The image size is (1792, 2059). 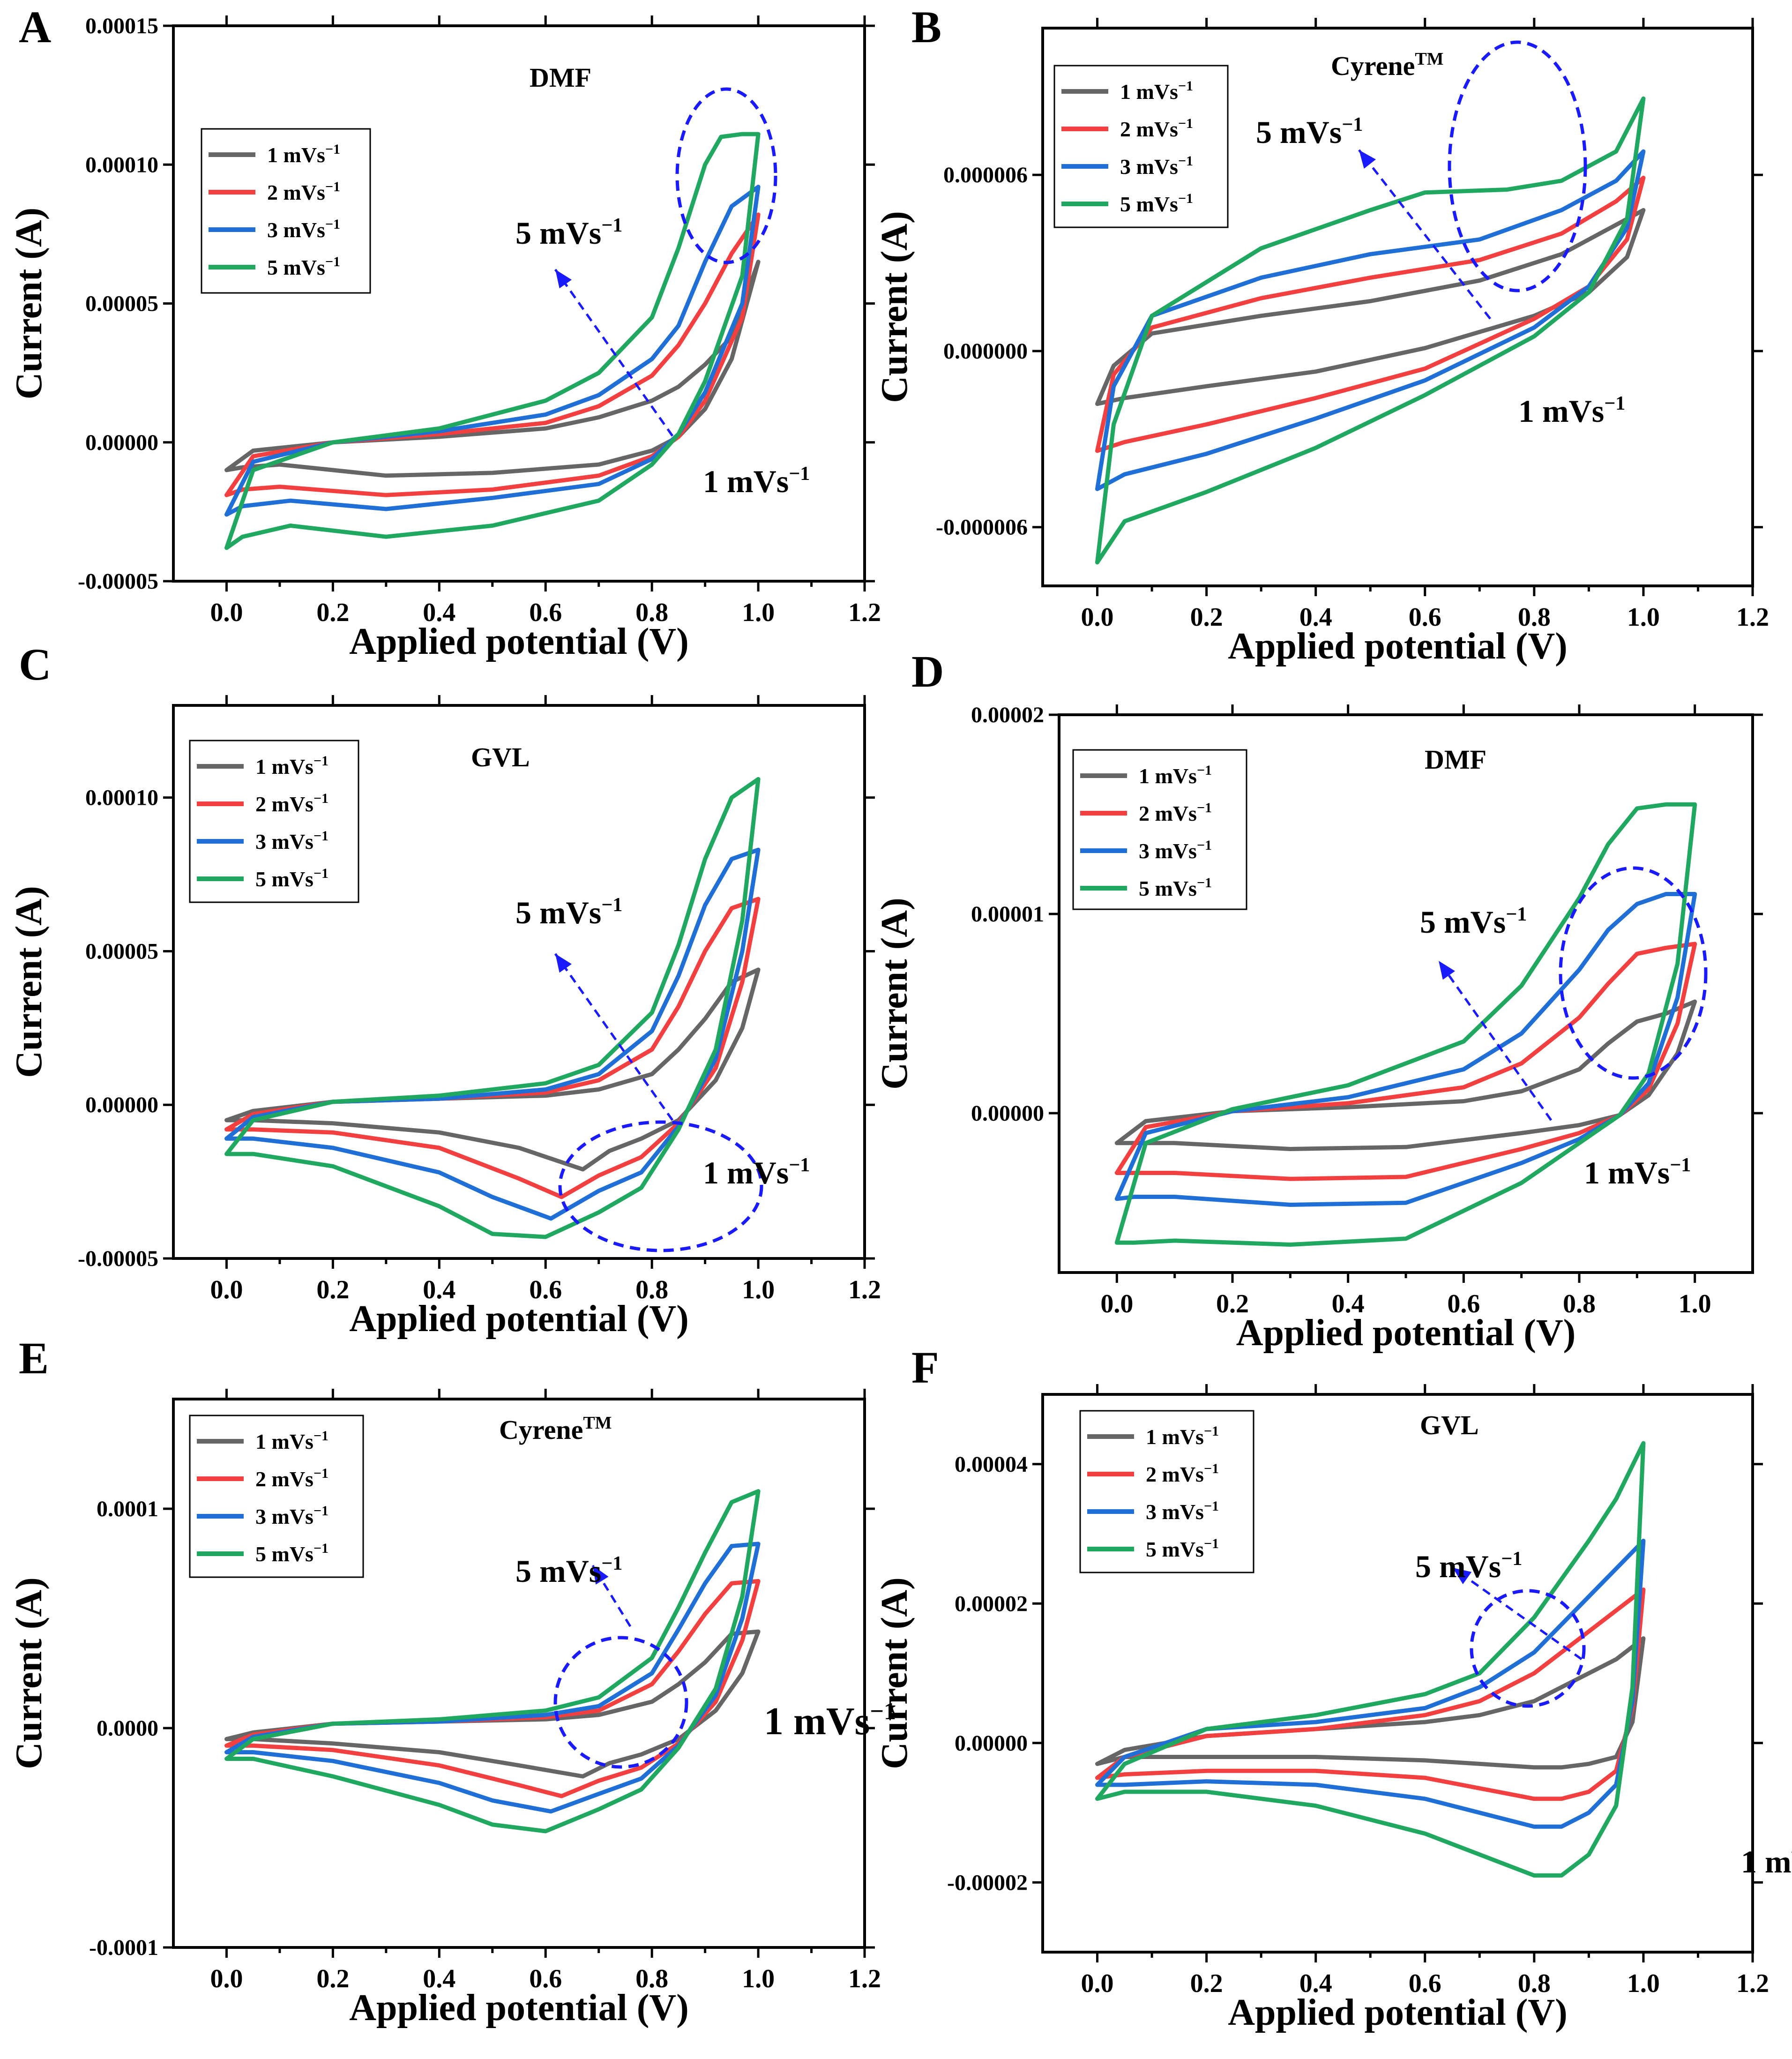 What do you see at coordinates (118, 582) in the screenshot?
I see `y-tick-label: -0.00005` at bounding box center [118, 582].